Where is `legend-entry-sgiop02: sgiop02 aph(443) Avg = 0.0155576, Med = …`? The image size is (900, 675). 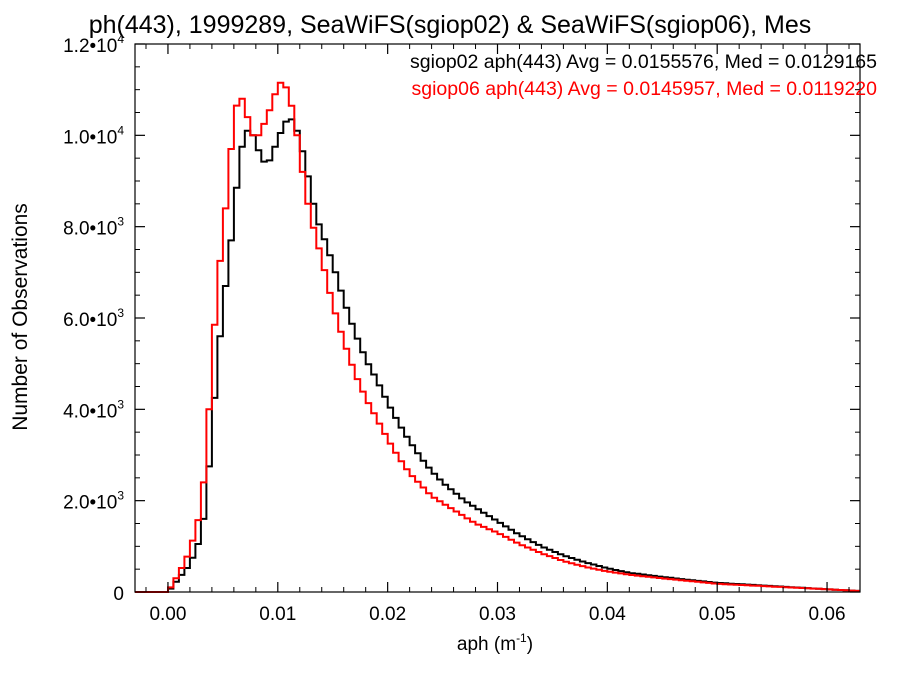
legend-entry-sgiop02: sgiop02 aph(443) Avg = 0.0155576, Med = … is located at coordinates (643, 62).